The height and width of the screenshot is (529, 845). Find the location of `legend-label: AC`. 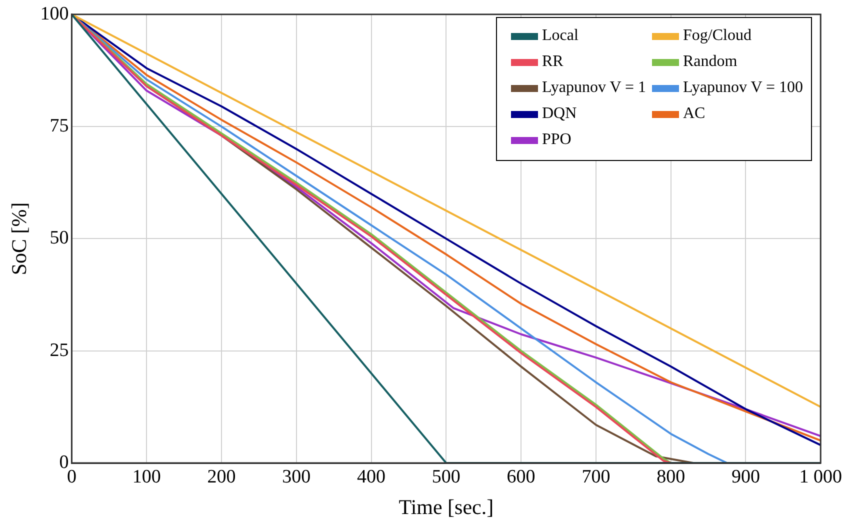

legend-label: AC is located at coordinates (694, 114).